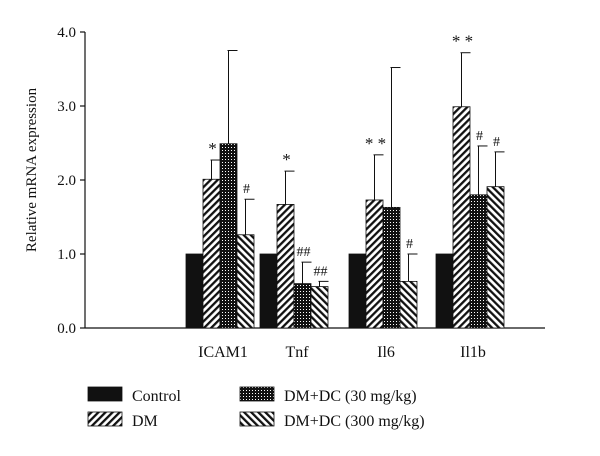  I want to click on x-tick-label: Tnf, so click(297, 352).